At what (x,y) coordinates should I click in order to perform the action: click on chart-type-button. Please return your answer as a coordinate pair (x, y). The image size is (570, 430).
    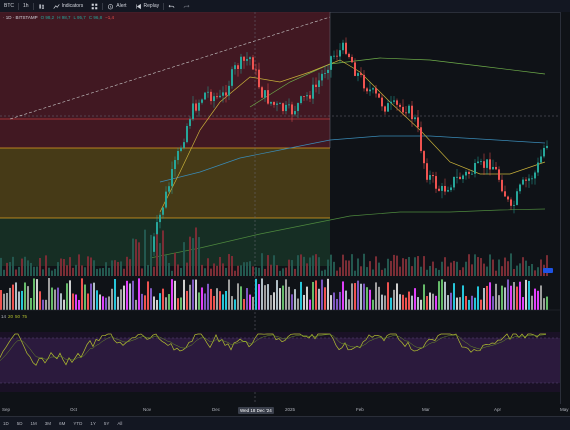
    Looking at the image, I should click on (41, 6).